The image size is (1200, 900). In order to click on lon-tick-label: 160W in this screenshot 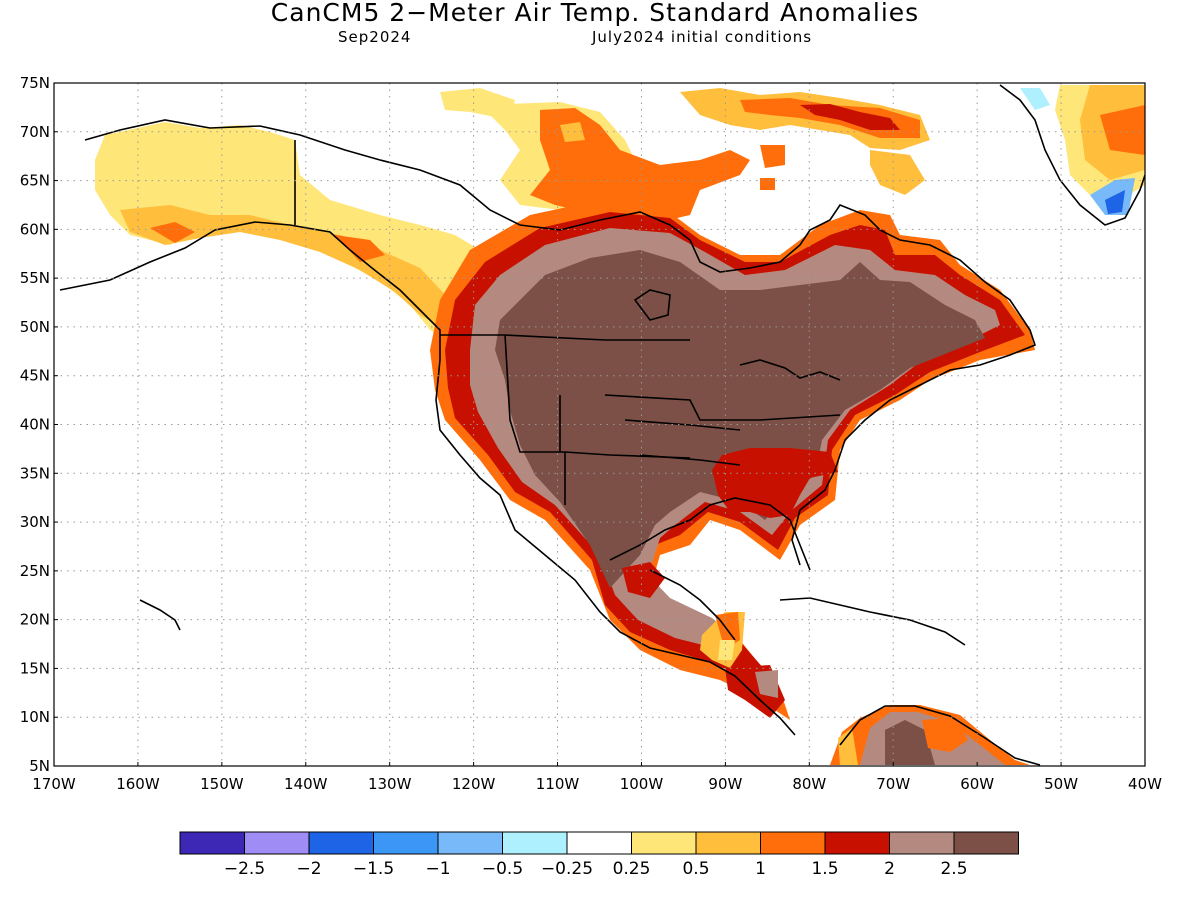, I will do `click(138, 784)`.